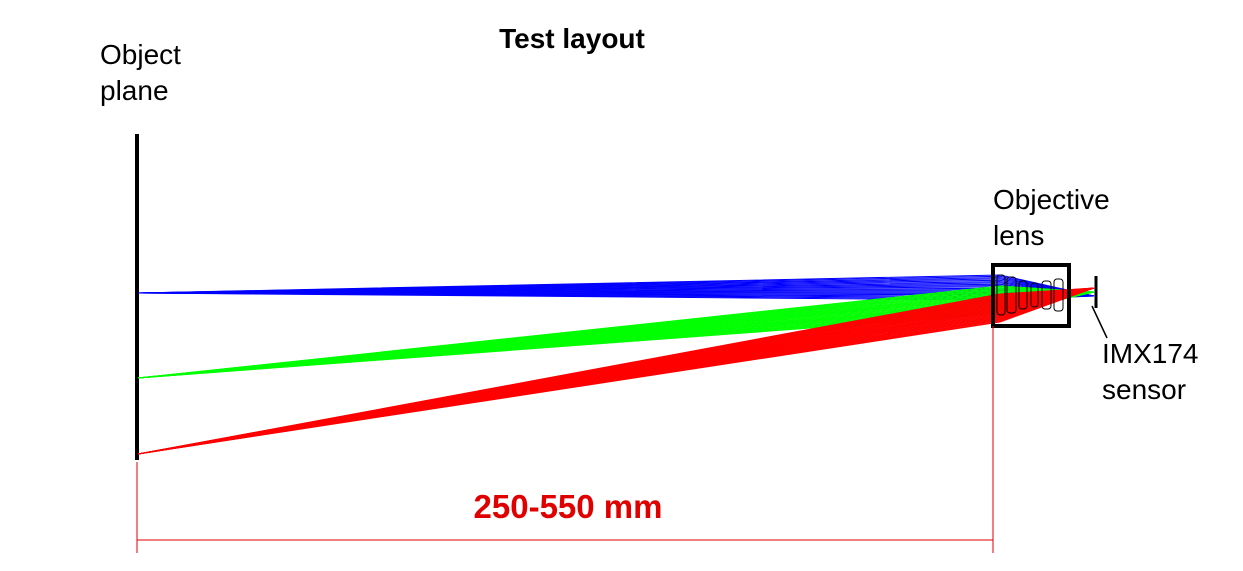  Describe the element at coordinates (134, 90) in the screenshot. I see `object-plane-label-line2: plane` at that location.